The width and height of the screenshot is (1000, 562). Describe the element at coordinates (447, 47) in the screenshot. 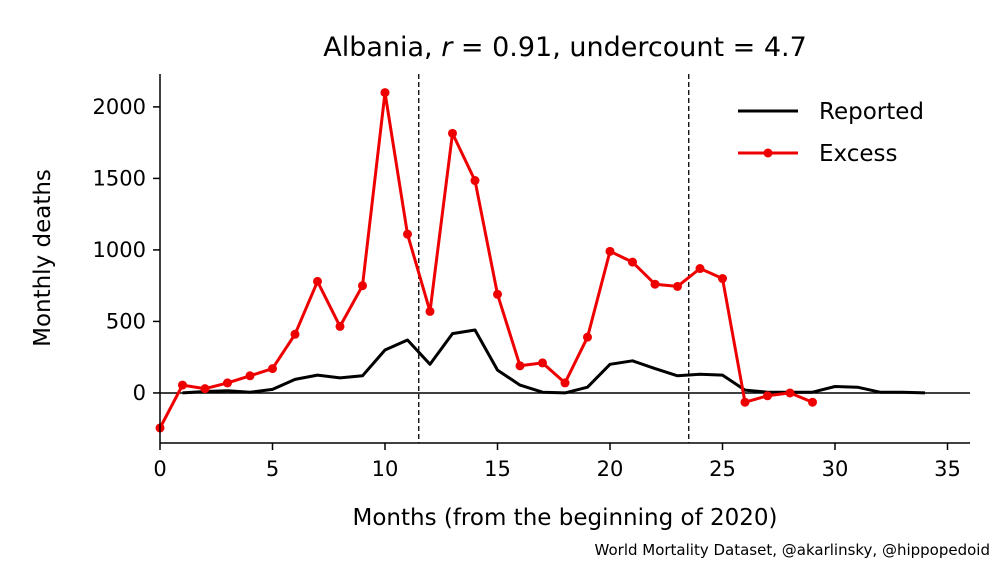

I see `title-r-symbol: r` at that location.